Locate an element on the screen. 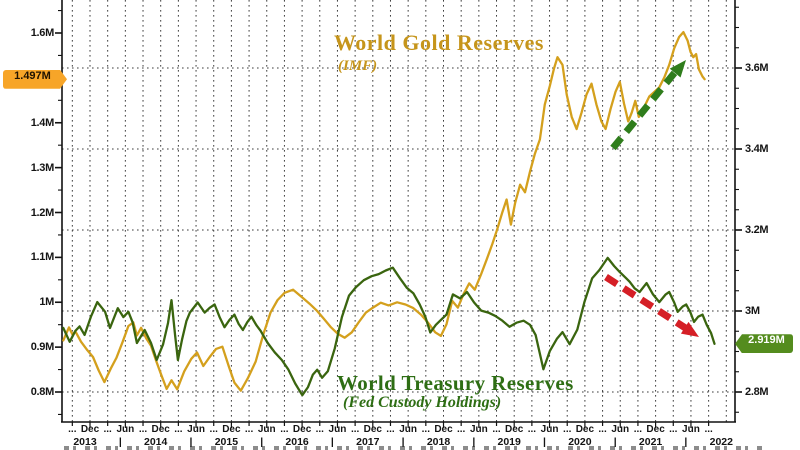 Image resolution: width=800 pixels, height=450 pixels. right-axis-label: 3M is located at coordinates (752, 311).